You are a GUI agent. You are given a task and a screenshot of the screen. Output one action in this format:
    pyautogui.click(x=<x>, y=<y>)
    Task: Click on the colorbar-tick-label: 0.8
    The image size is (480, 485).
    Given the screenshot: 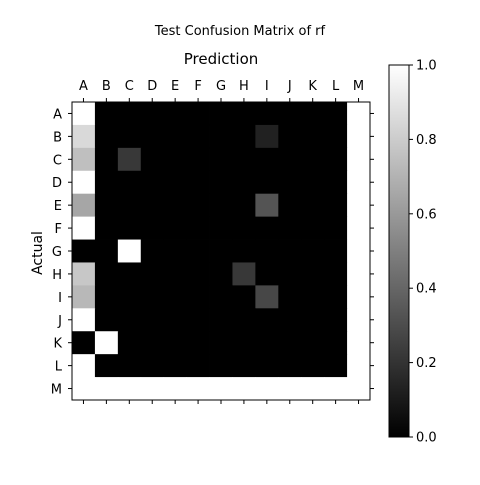 What is the action you would take?
    pyautogui.click(x=426, y=140)
    